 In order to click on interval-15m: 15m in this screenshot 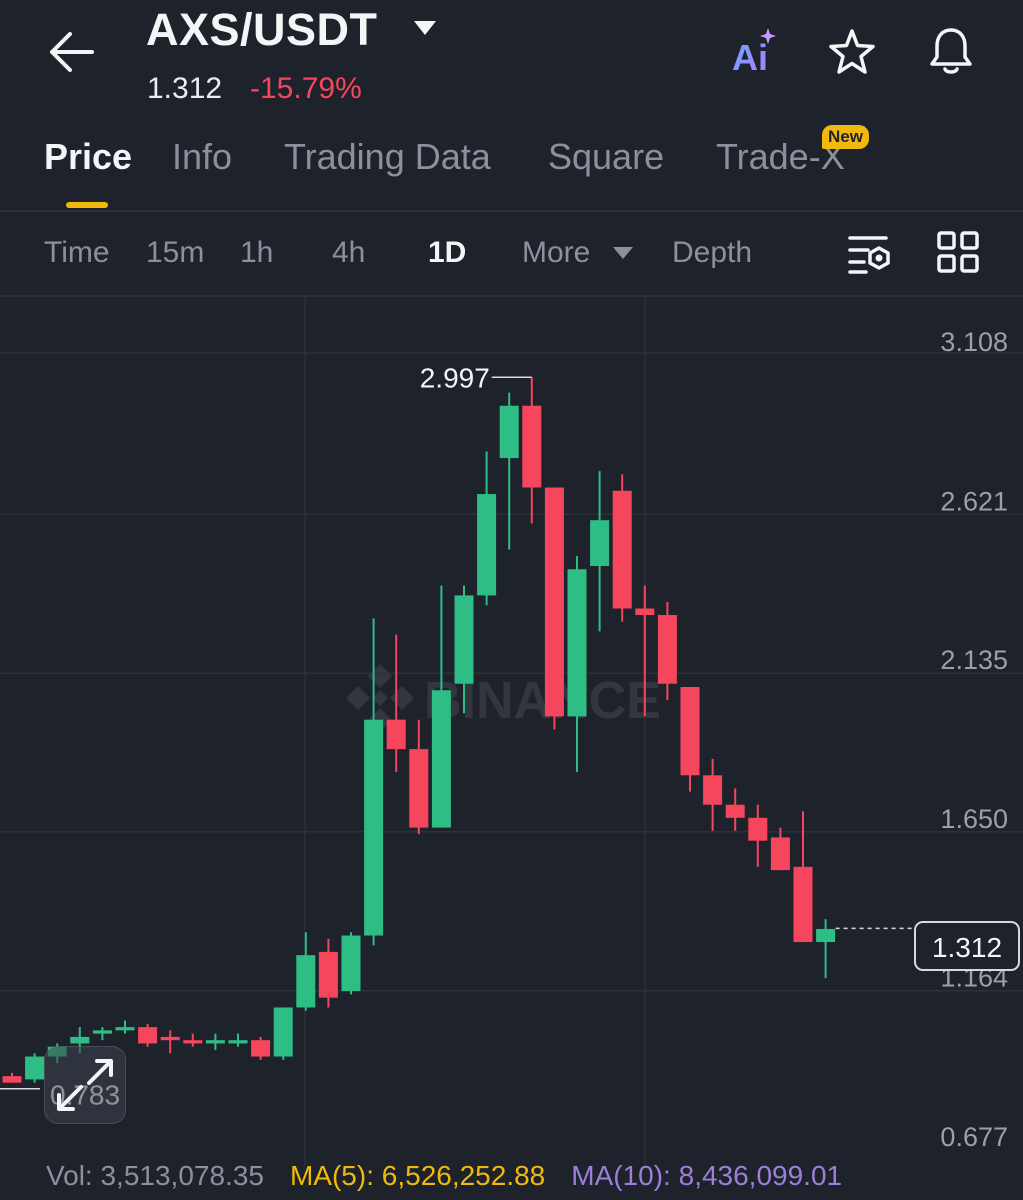, I will do `click(175, 253)`.